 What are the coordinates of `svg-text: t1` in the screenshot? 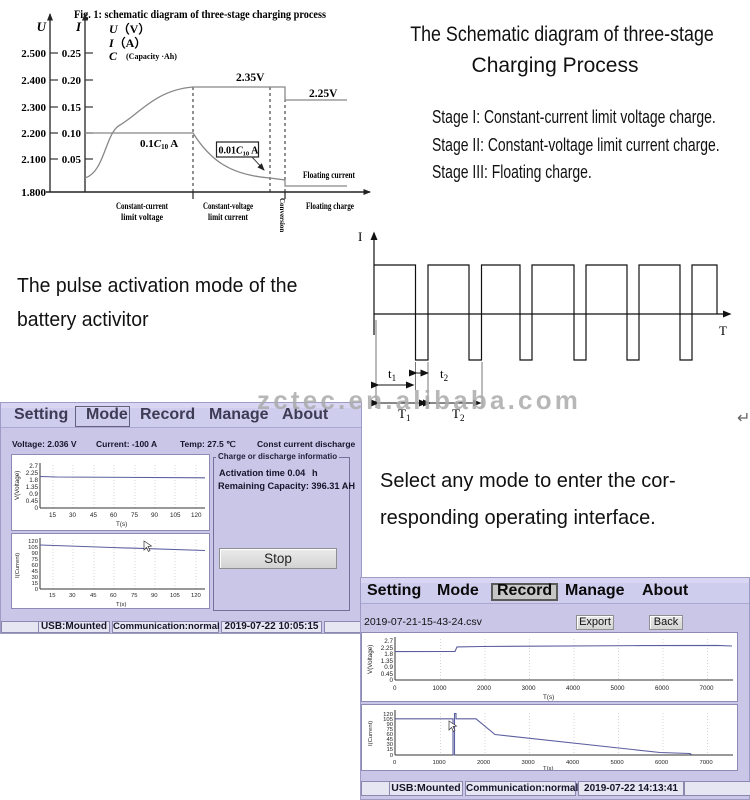 It's located at (392, 374).